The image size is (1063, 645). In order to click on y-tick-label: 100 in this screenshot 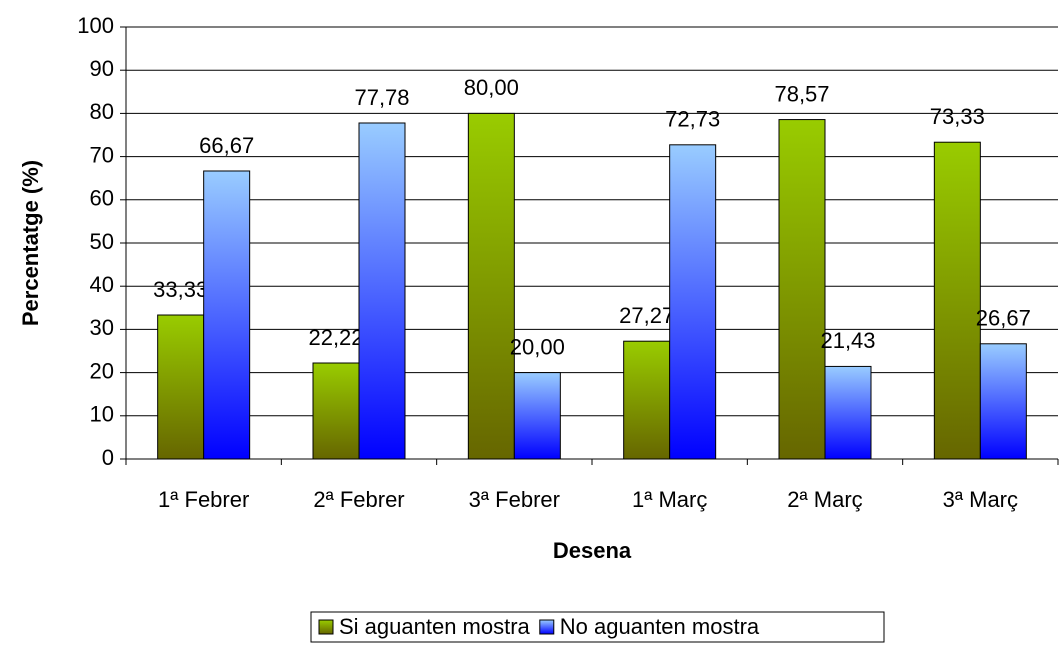, I will do `click(95, 25)`.